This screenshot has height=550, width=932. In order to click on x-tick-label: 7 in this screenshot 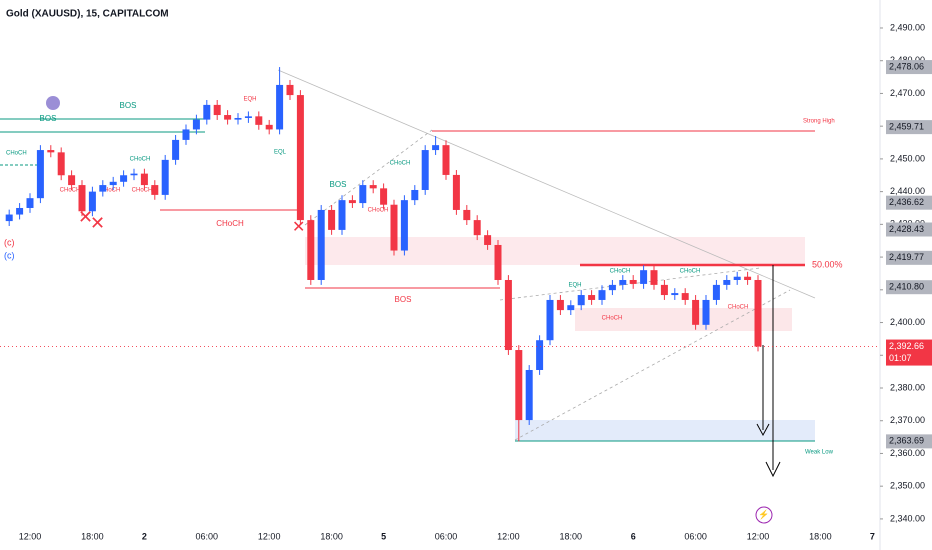, I will do `click(872, 536)`.